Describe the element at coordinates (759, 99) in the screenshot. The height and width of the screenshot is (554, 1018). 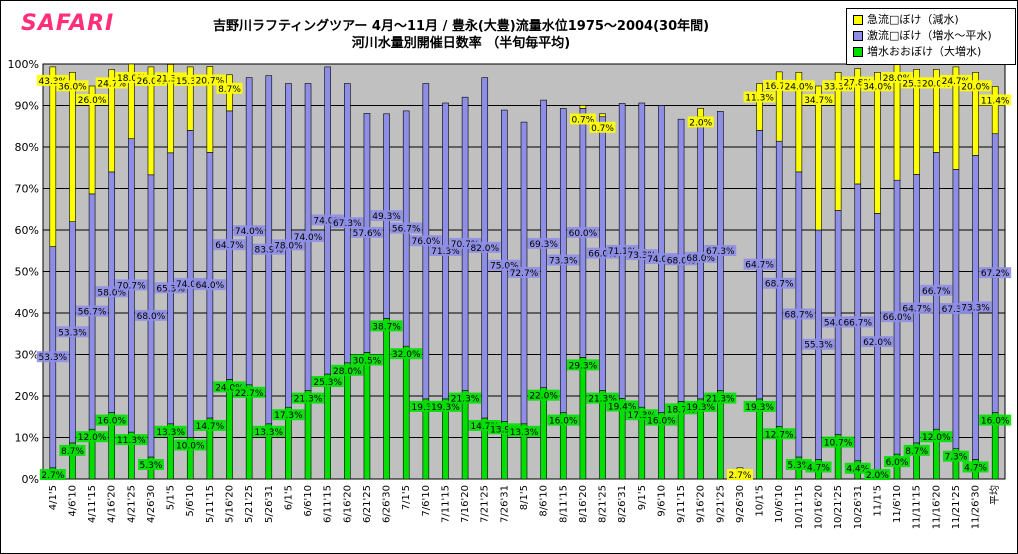
I see `data-label: 11.3%` at that location.